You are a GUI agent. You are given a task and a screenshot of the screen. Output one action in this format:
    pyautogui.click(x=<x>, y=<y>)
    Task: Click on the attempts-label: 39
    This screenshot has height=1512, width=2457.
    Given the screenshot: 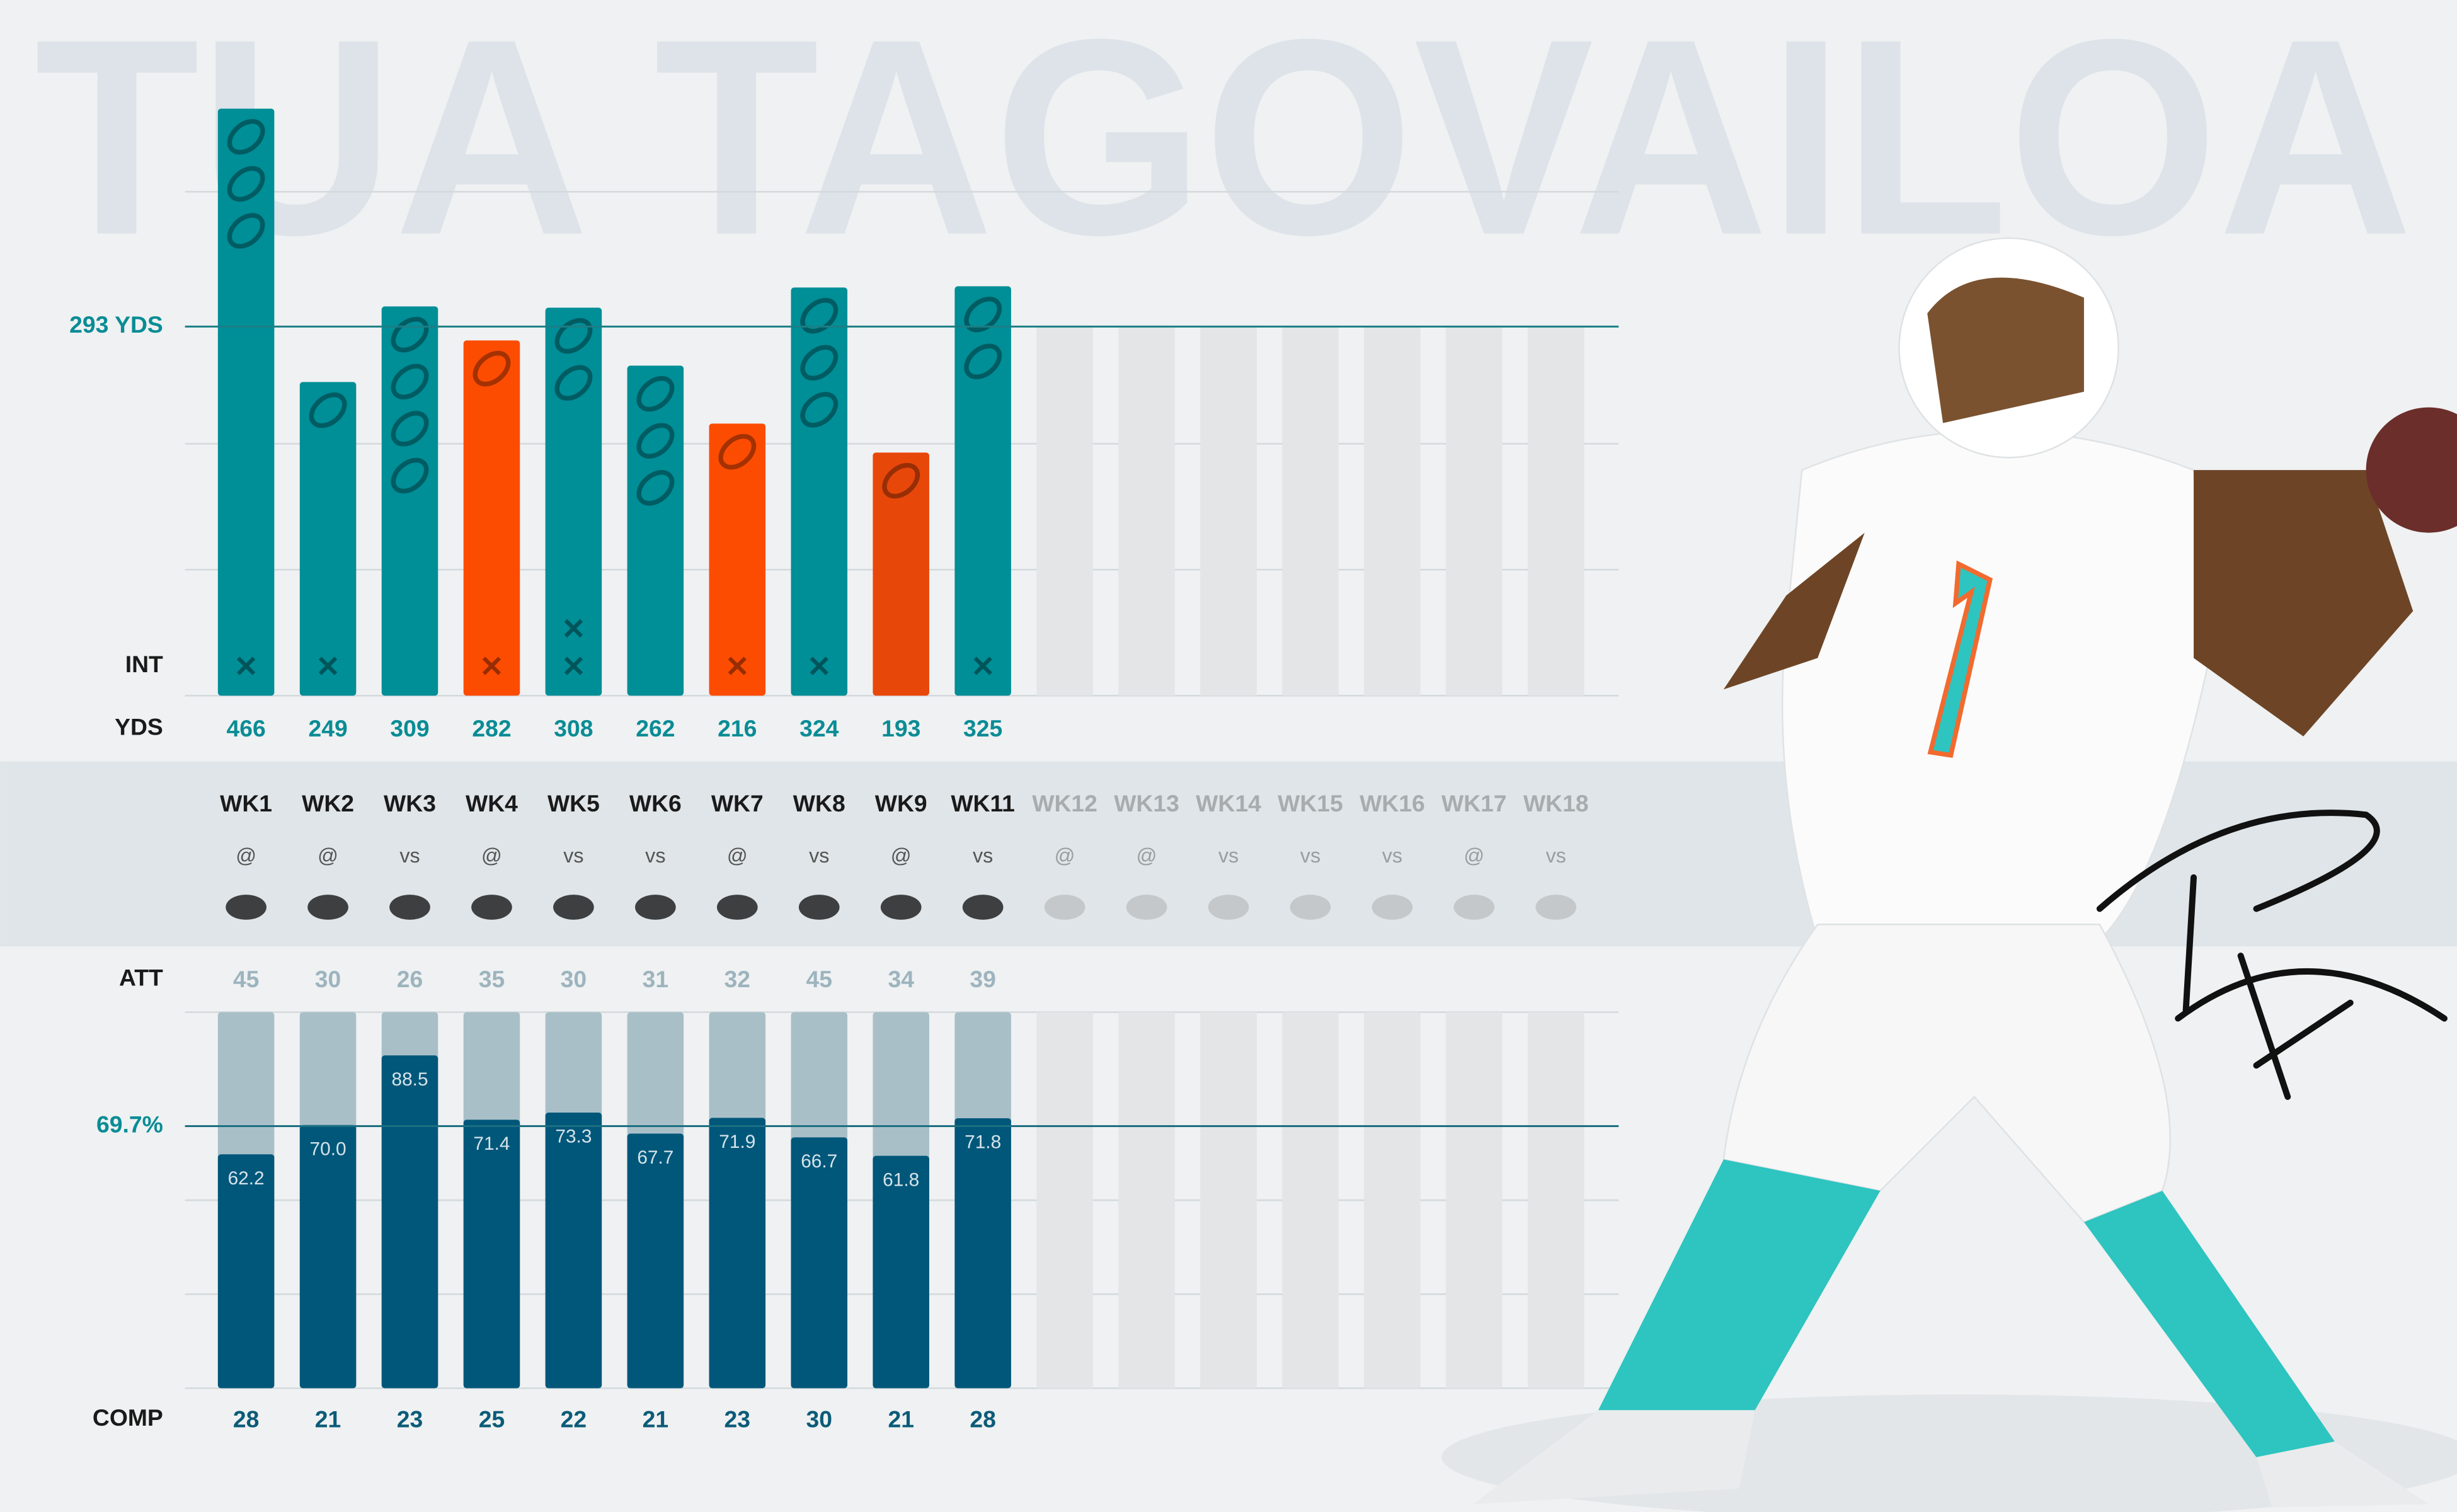 What is the action you would take?
    pyautogui.click(x=983, y=979)
    